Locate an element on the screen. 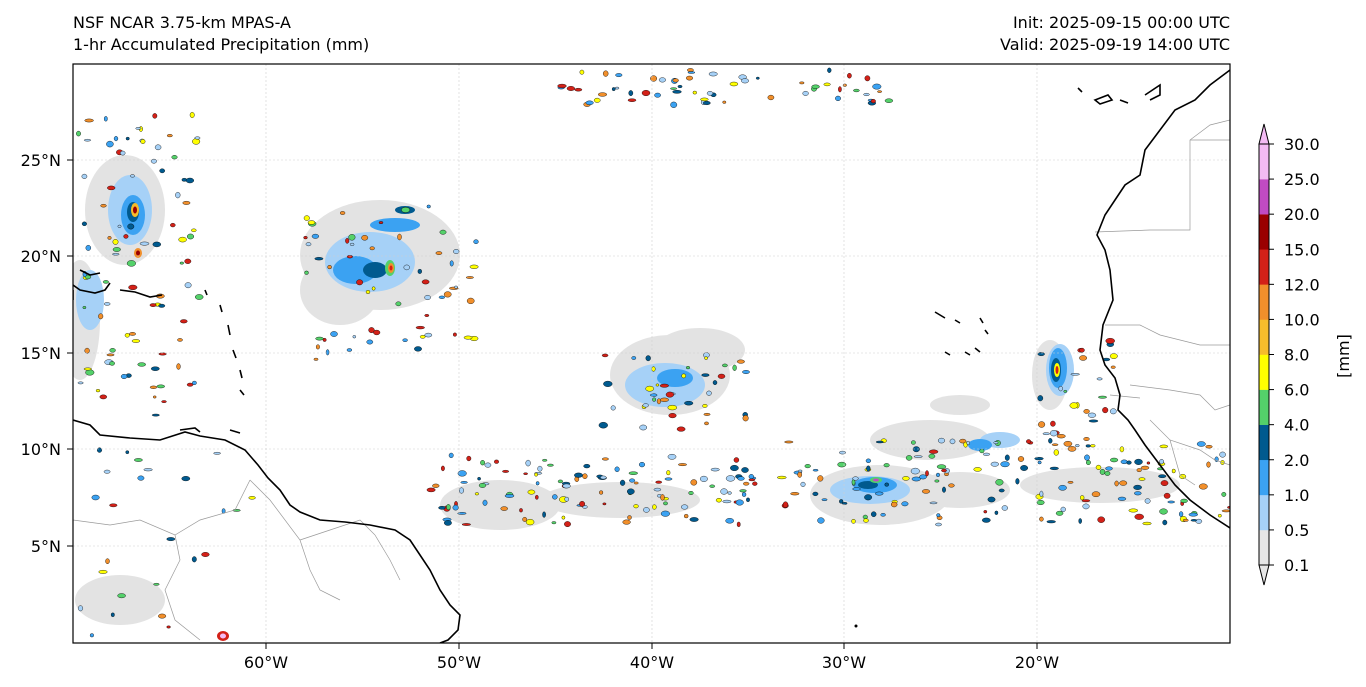  colorbar-level-label: 0.5 is located at coordinates (1296, 530).